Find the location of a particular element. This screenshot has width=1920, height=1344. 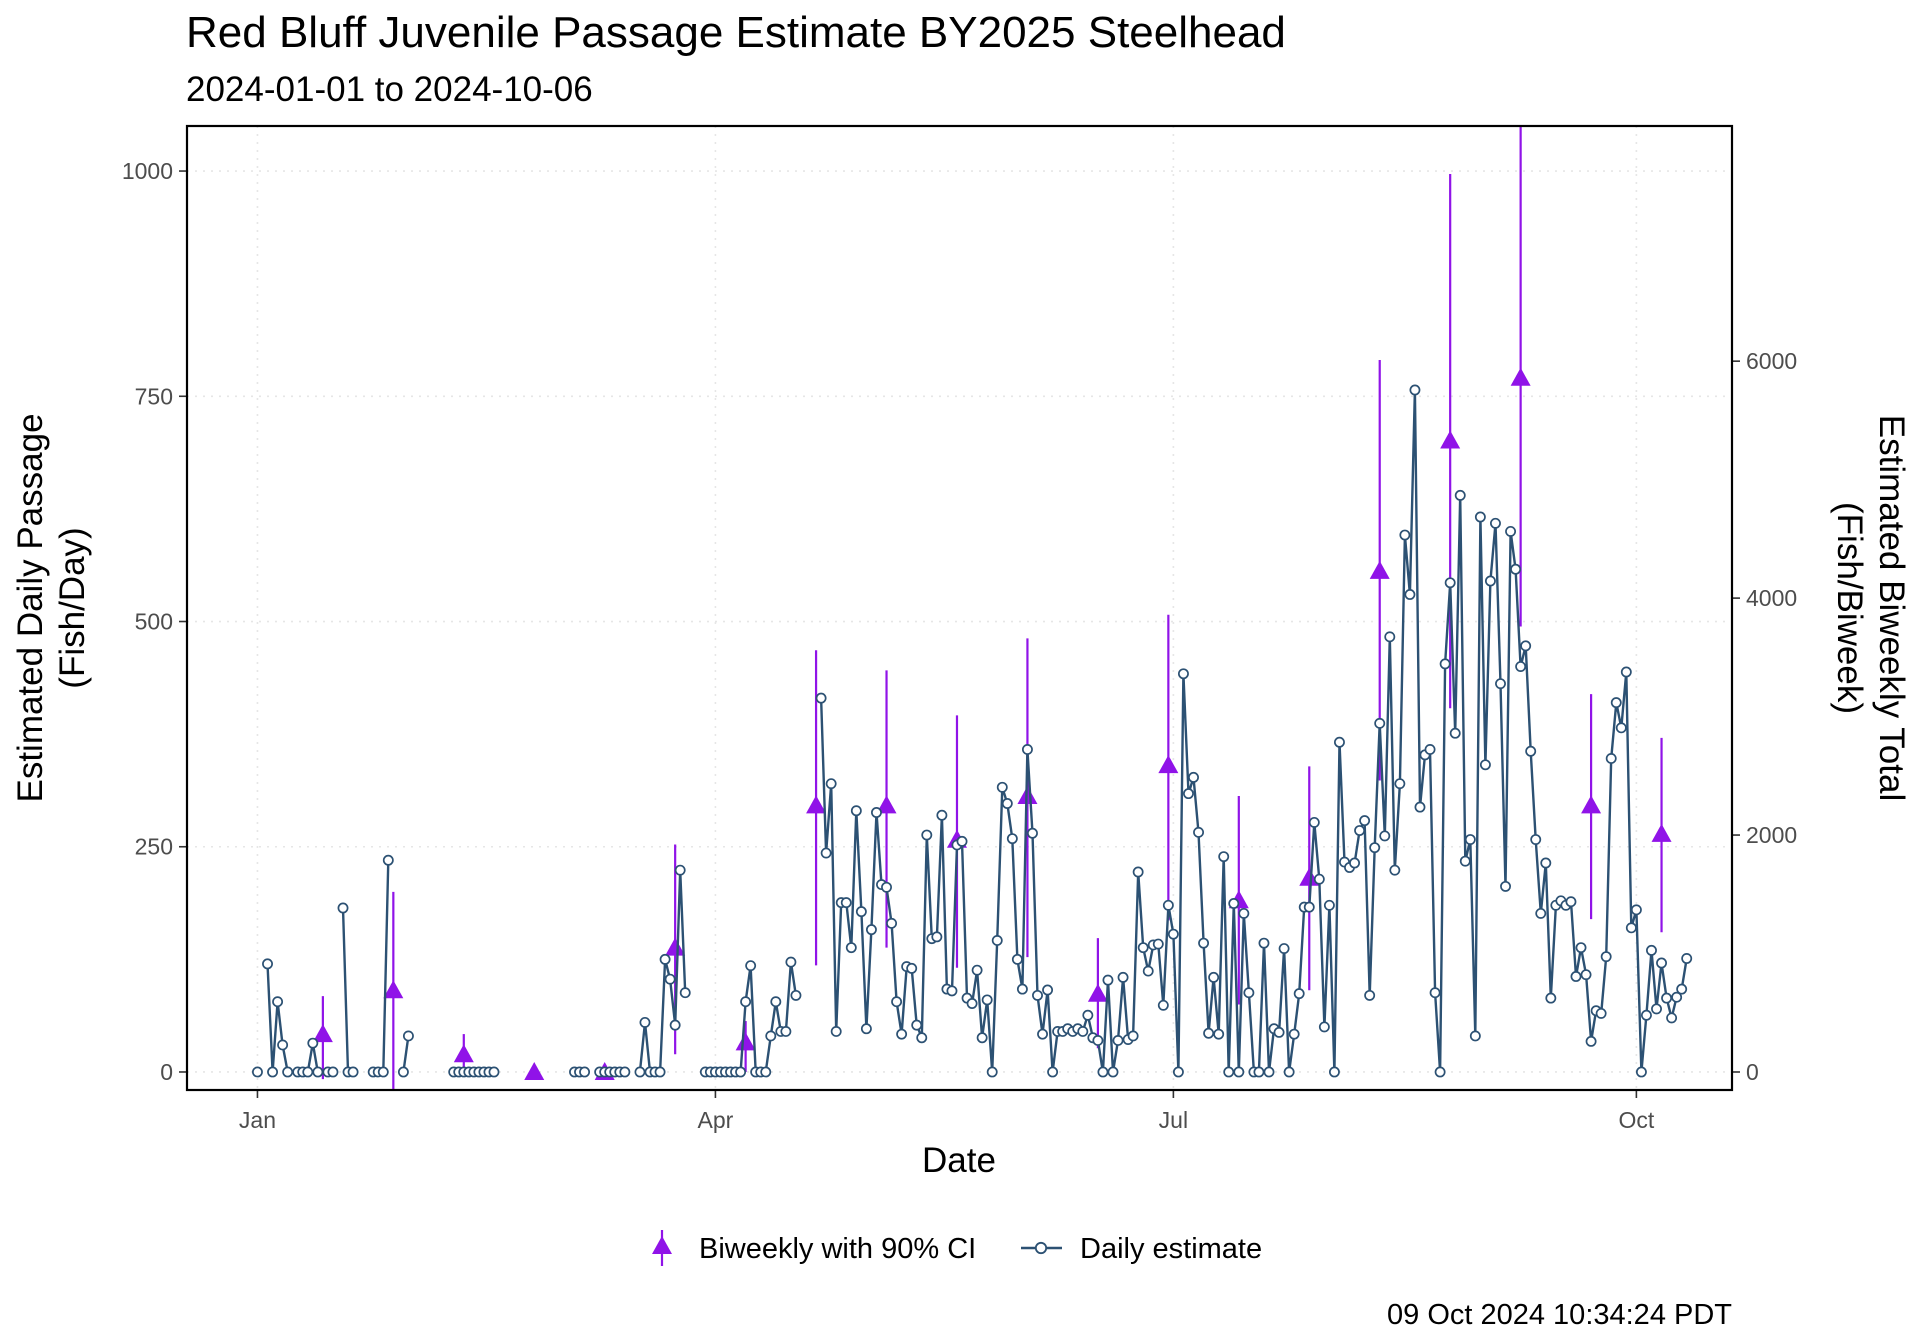

y-left-tick-label: 750 is located at coordinates (154, 396).